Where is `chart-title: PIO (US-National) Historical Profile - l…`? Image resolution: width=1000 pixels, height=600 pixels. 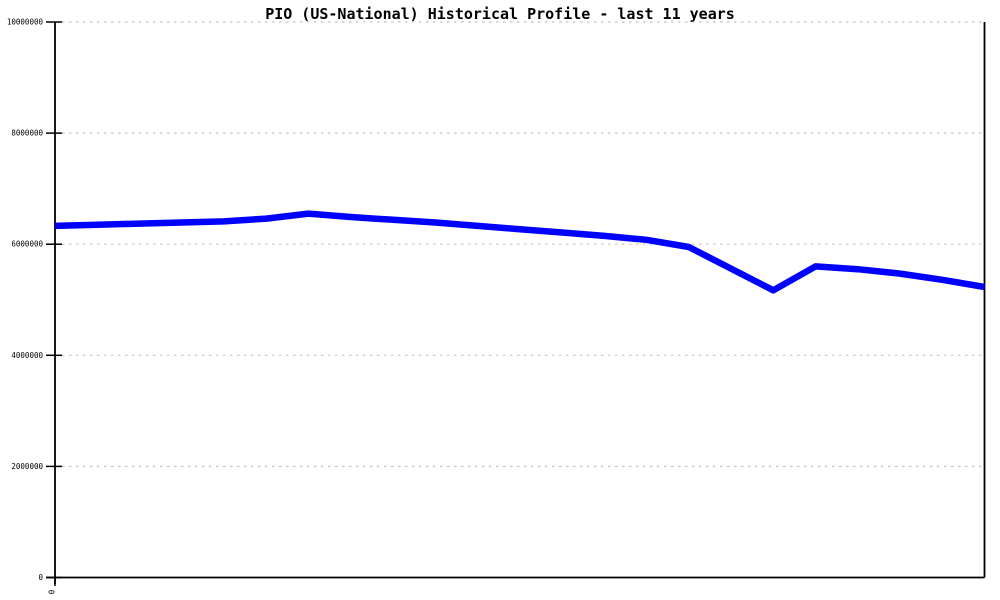 chart-title: PIO (US-National) Historical Profile - l… is located at coordinates (500, 14).